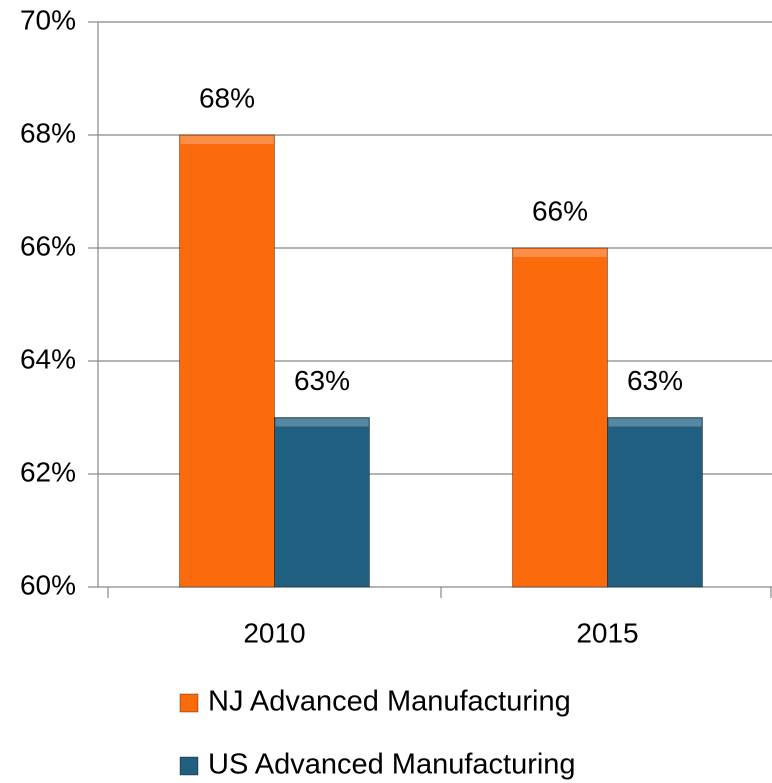 Image resolution: width=772 pixels, height=783 pixels. Describe the element at coordinates (389, 702) in the screenshot. I see `legend-label: NJ Advanced Manufacturing` at that location.